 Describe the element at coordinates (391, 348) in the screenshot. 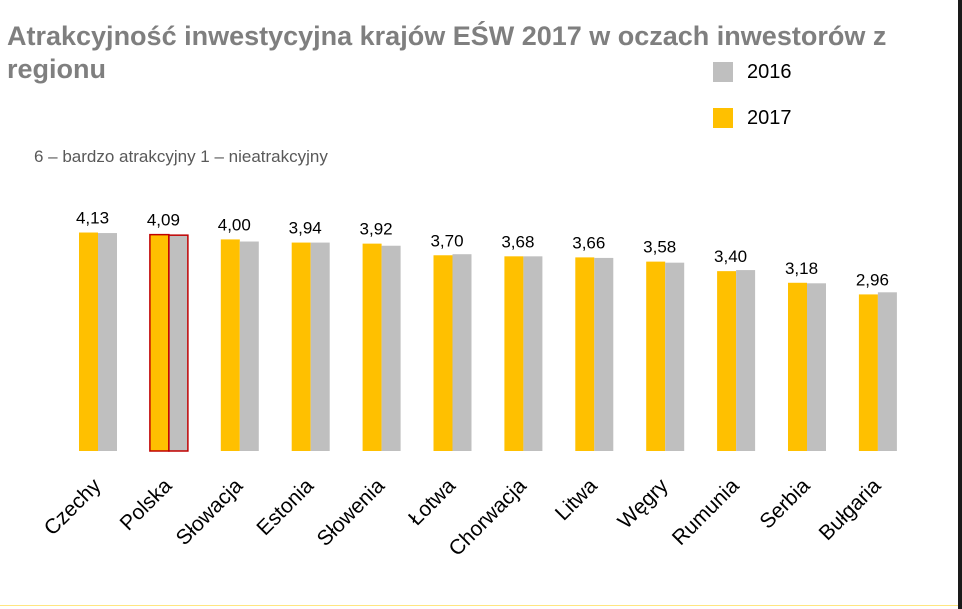

I see `bar-2016-slowenia` at that location.